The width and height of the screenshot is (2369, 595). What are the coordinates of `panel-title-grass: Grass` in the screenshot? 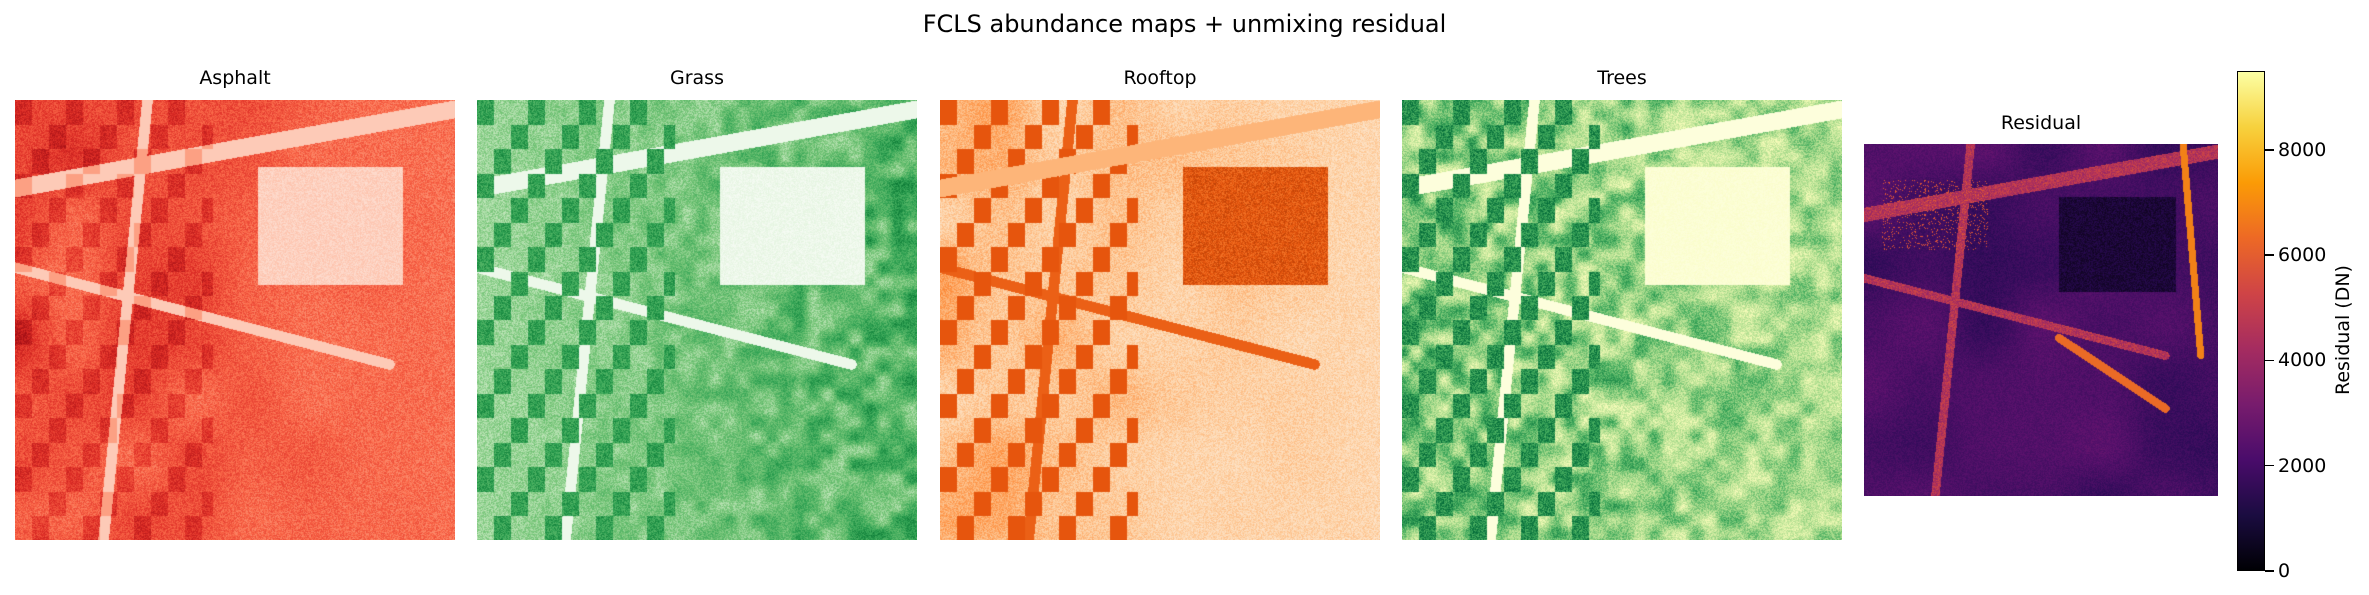 It's located at (697, 78).